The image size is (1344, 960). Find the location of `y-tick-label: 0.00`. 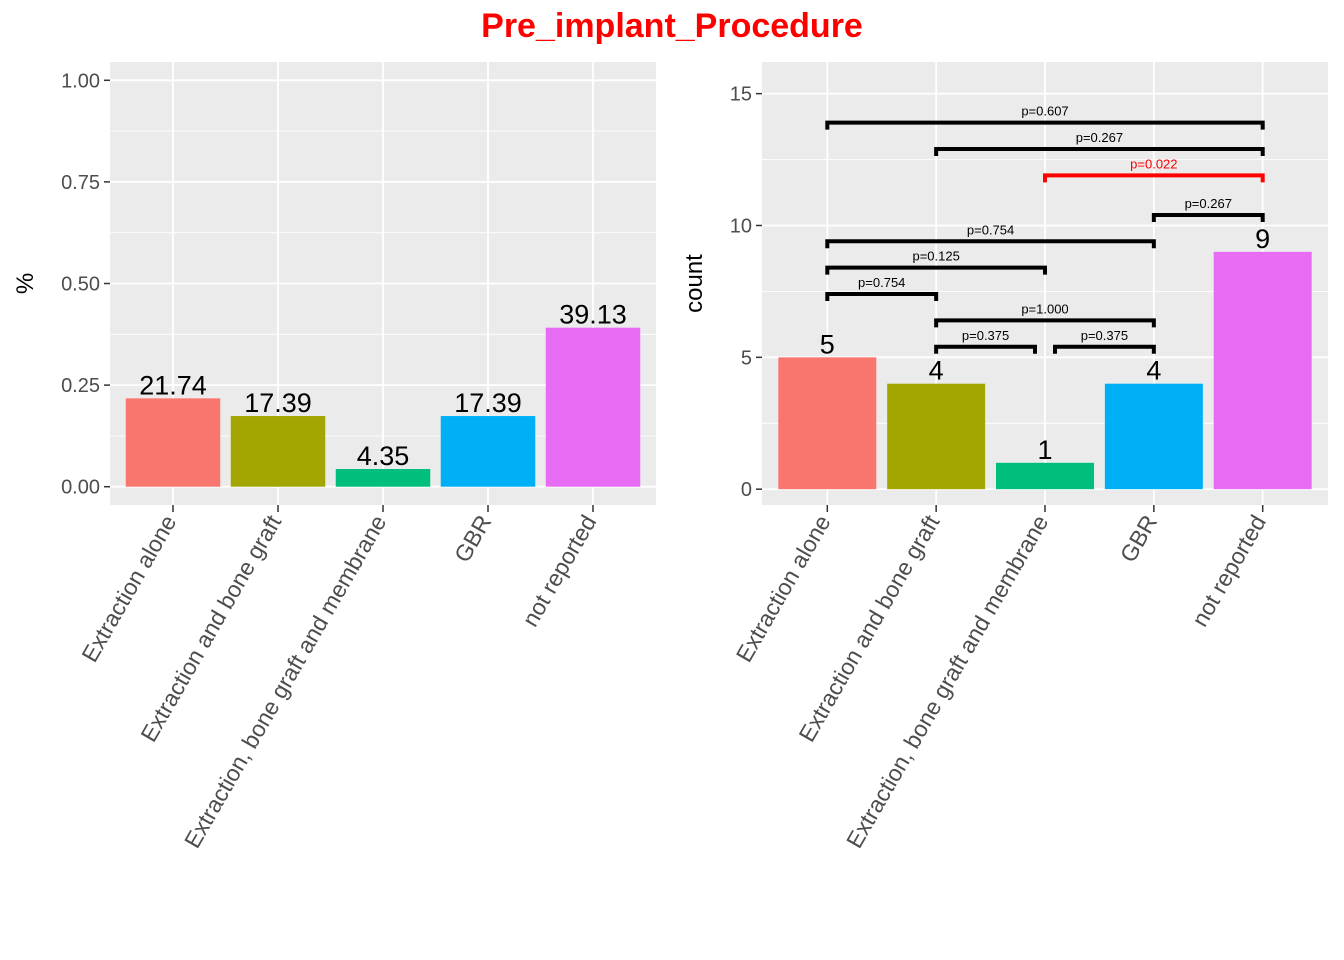

y-tick-label: 0.00 is located at coordinates (80, 488).